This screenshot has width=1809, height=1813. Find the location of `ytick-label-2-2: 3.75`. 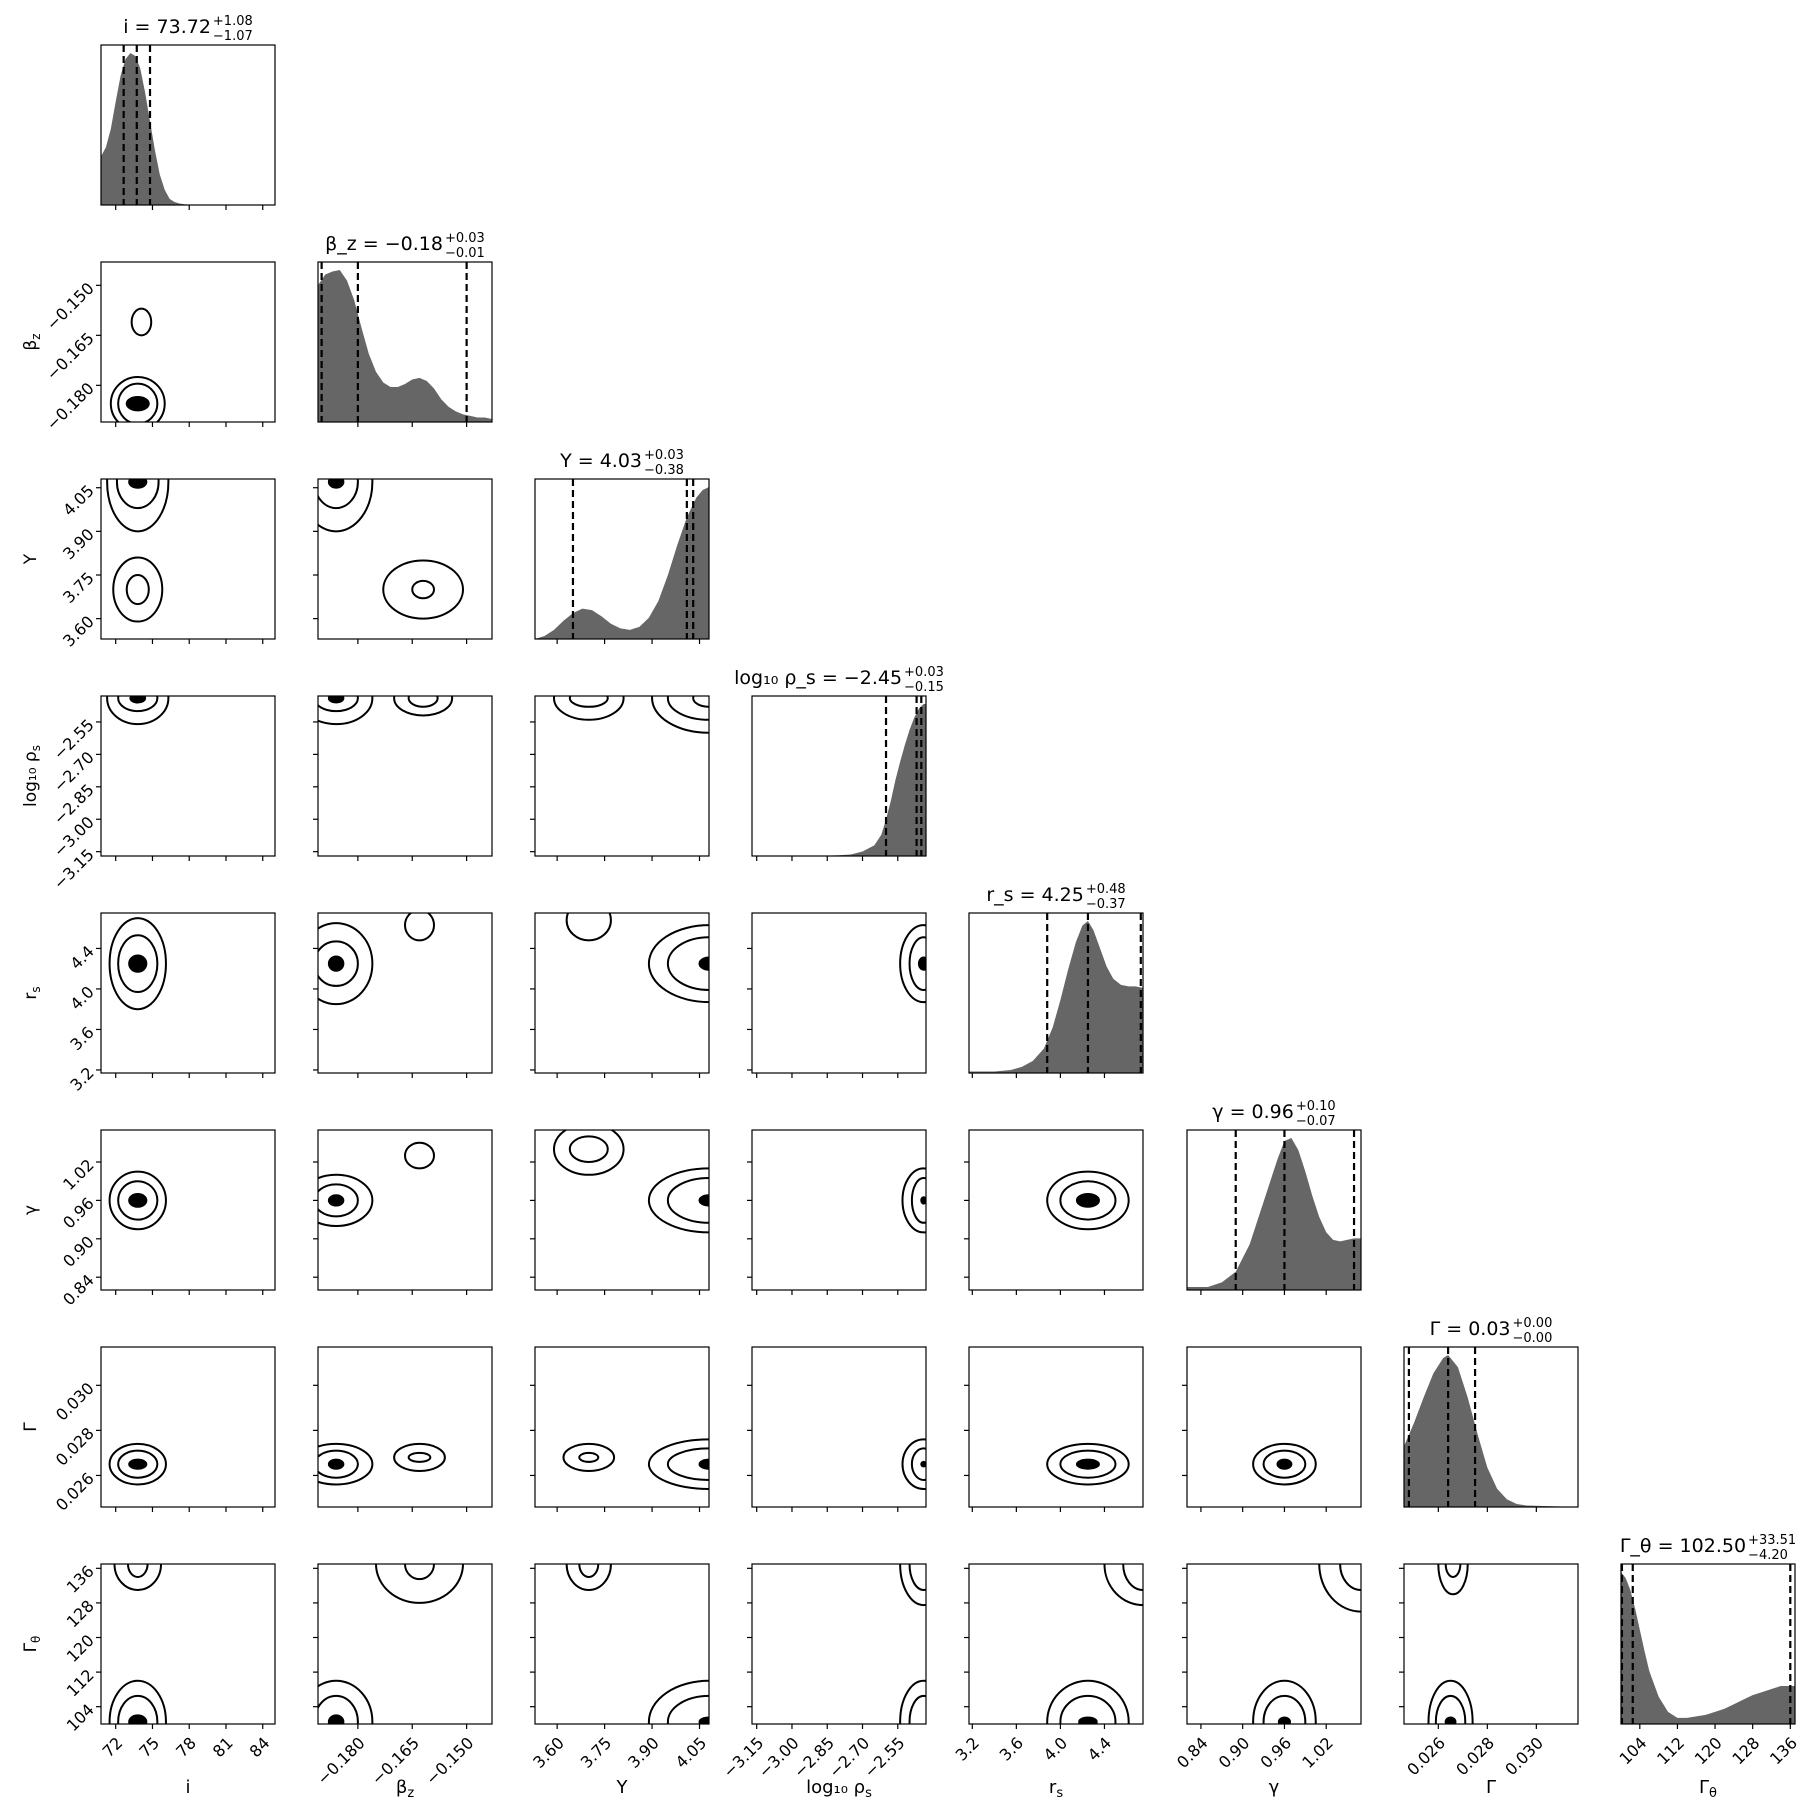

ytick-label-2-2: 3.75 is located at coordinates (78, 587).